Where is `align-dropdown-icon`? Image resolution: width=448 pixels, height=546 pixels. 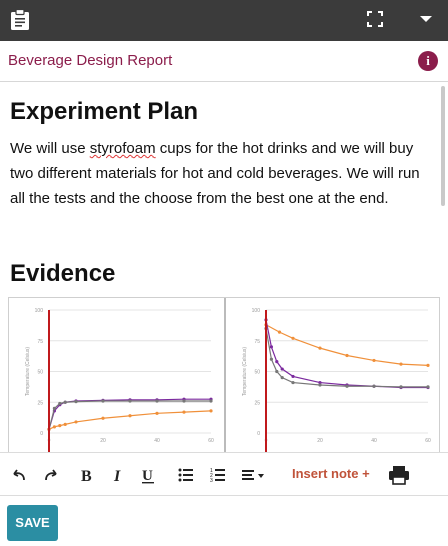 align-dropdown-icon is located at coordinates (254, 475).